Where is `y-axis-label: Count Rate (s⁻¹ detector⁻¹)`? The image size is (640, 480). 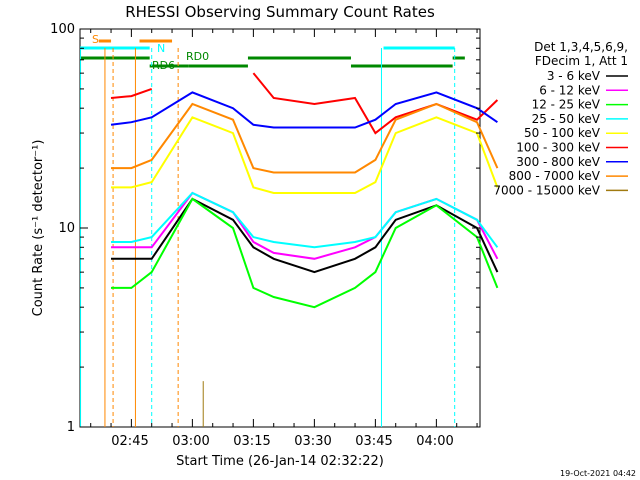 y-axis-label: Count Rate (s⁻¹ detector⁻¹) is located at coordinates (38, 228).